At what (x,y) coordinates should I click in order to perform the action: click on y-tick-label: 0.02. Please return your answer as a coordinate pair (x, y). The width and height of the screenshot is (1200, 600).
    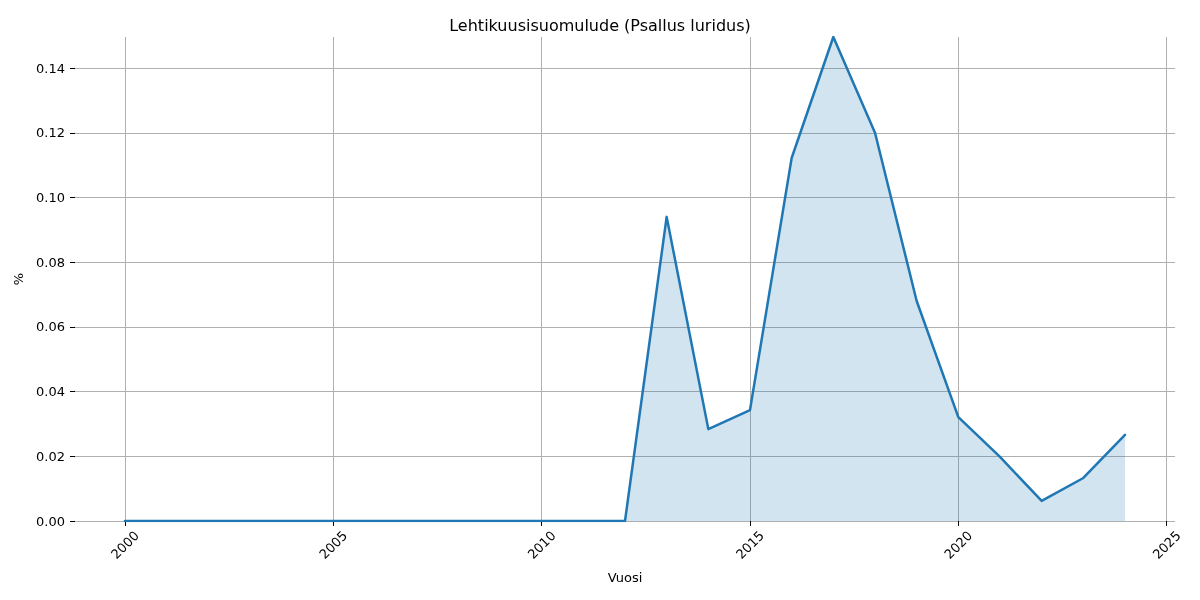
    Looking at the image, I should click on (50, 456).